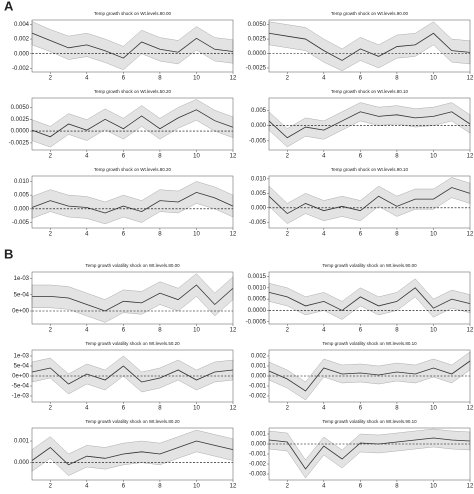 The image size is (474, 494). Describe the element at coordinates (133, 91) in the screenshot. I see `panel-title: Temp growth shock on Wt.levels.50.20` at that location.